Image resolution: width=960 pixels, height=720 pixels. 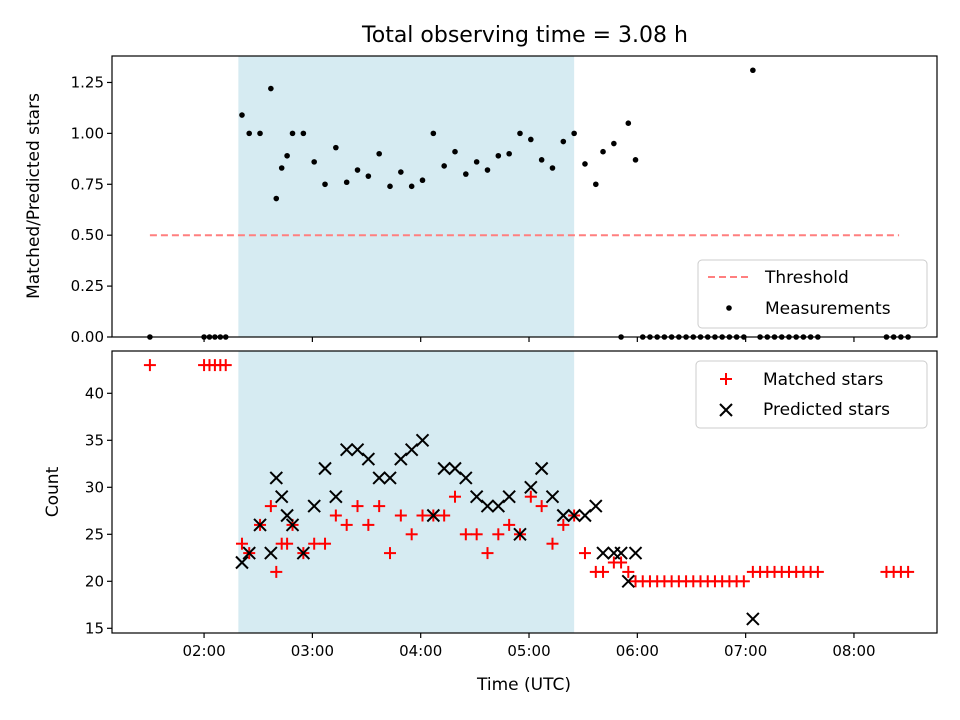 What do you see at coordinates (406, 196) in the screenshot?
I see `top-shaded-span` at bounding box center [406, 196].